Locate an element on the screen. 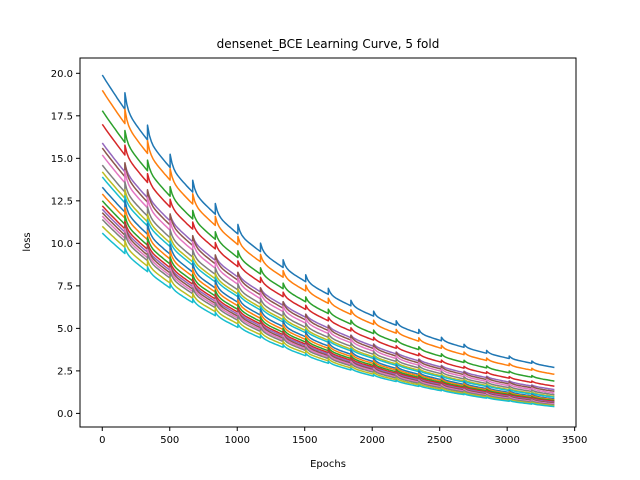 This screenshot has height=480, width=640. y-tick-label: 0.0 is located at coordinates (65, 414).